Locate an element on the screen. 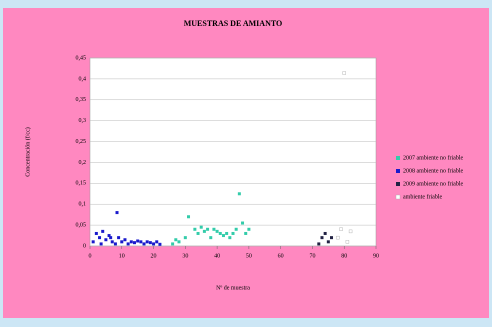 The height and width of the screenshot is (327, 492). y-tick-label: 0,3 is located at coordinates (83, 121).